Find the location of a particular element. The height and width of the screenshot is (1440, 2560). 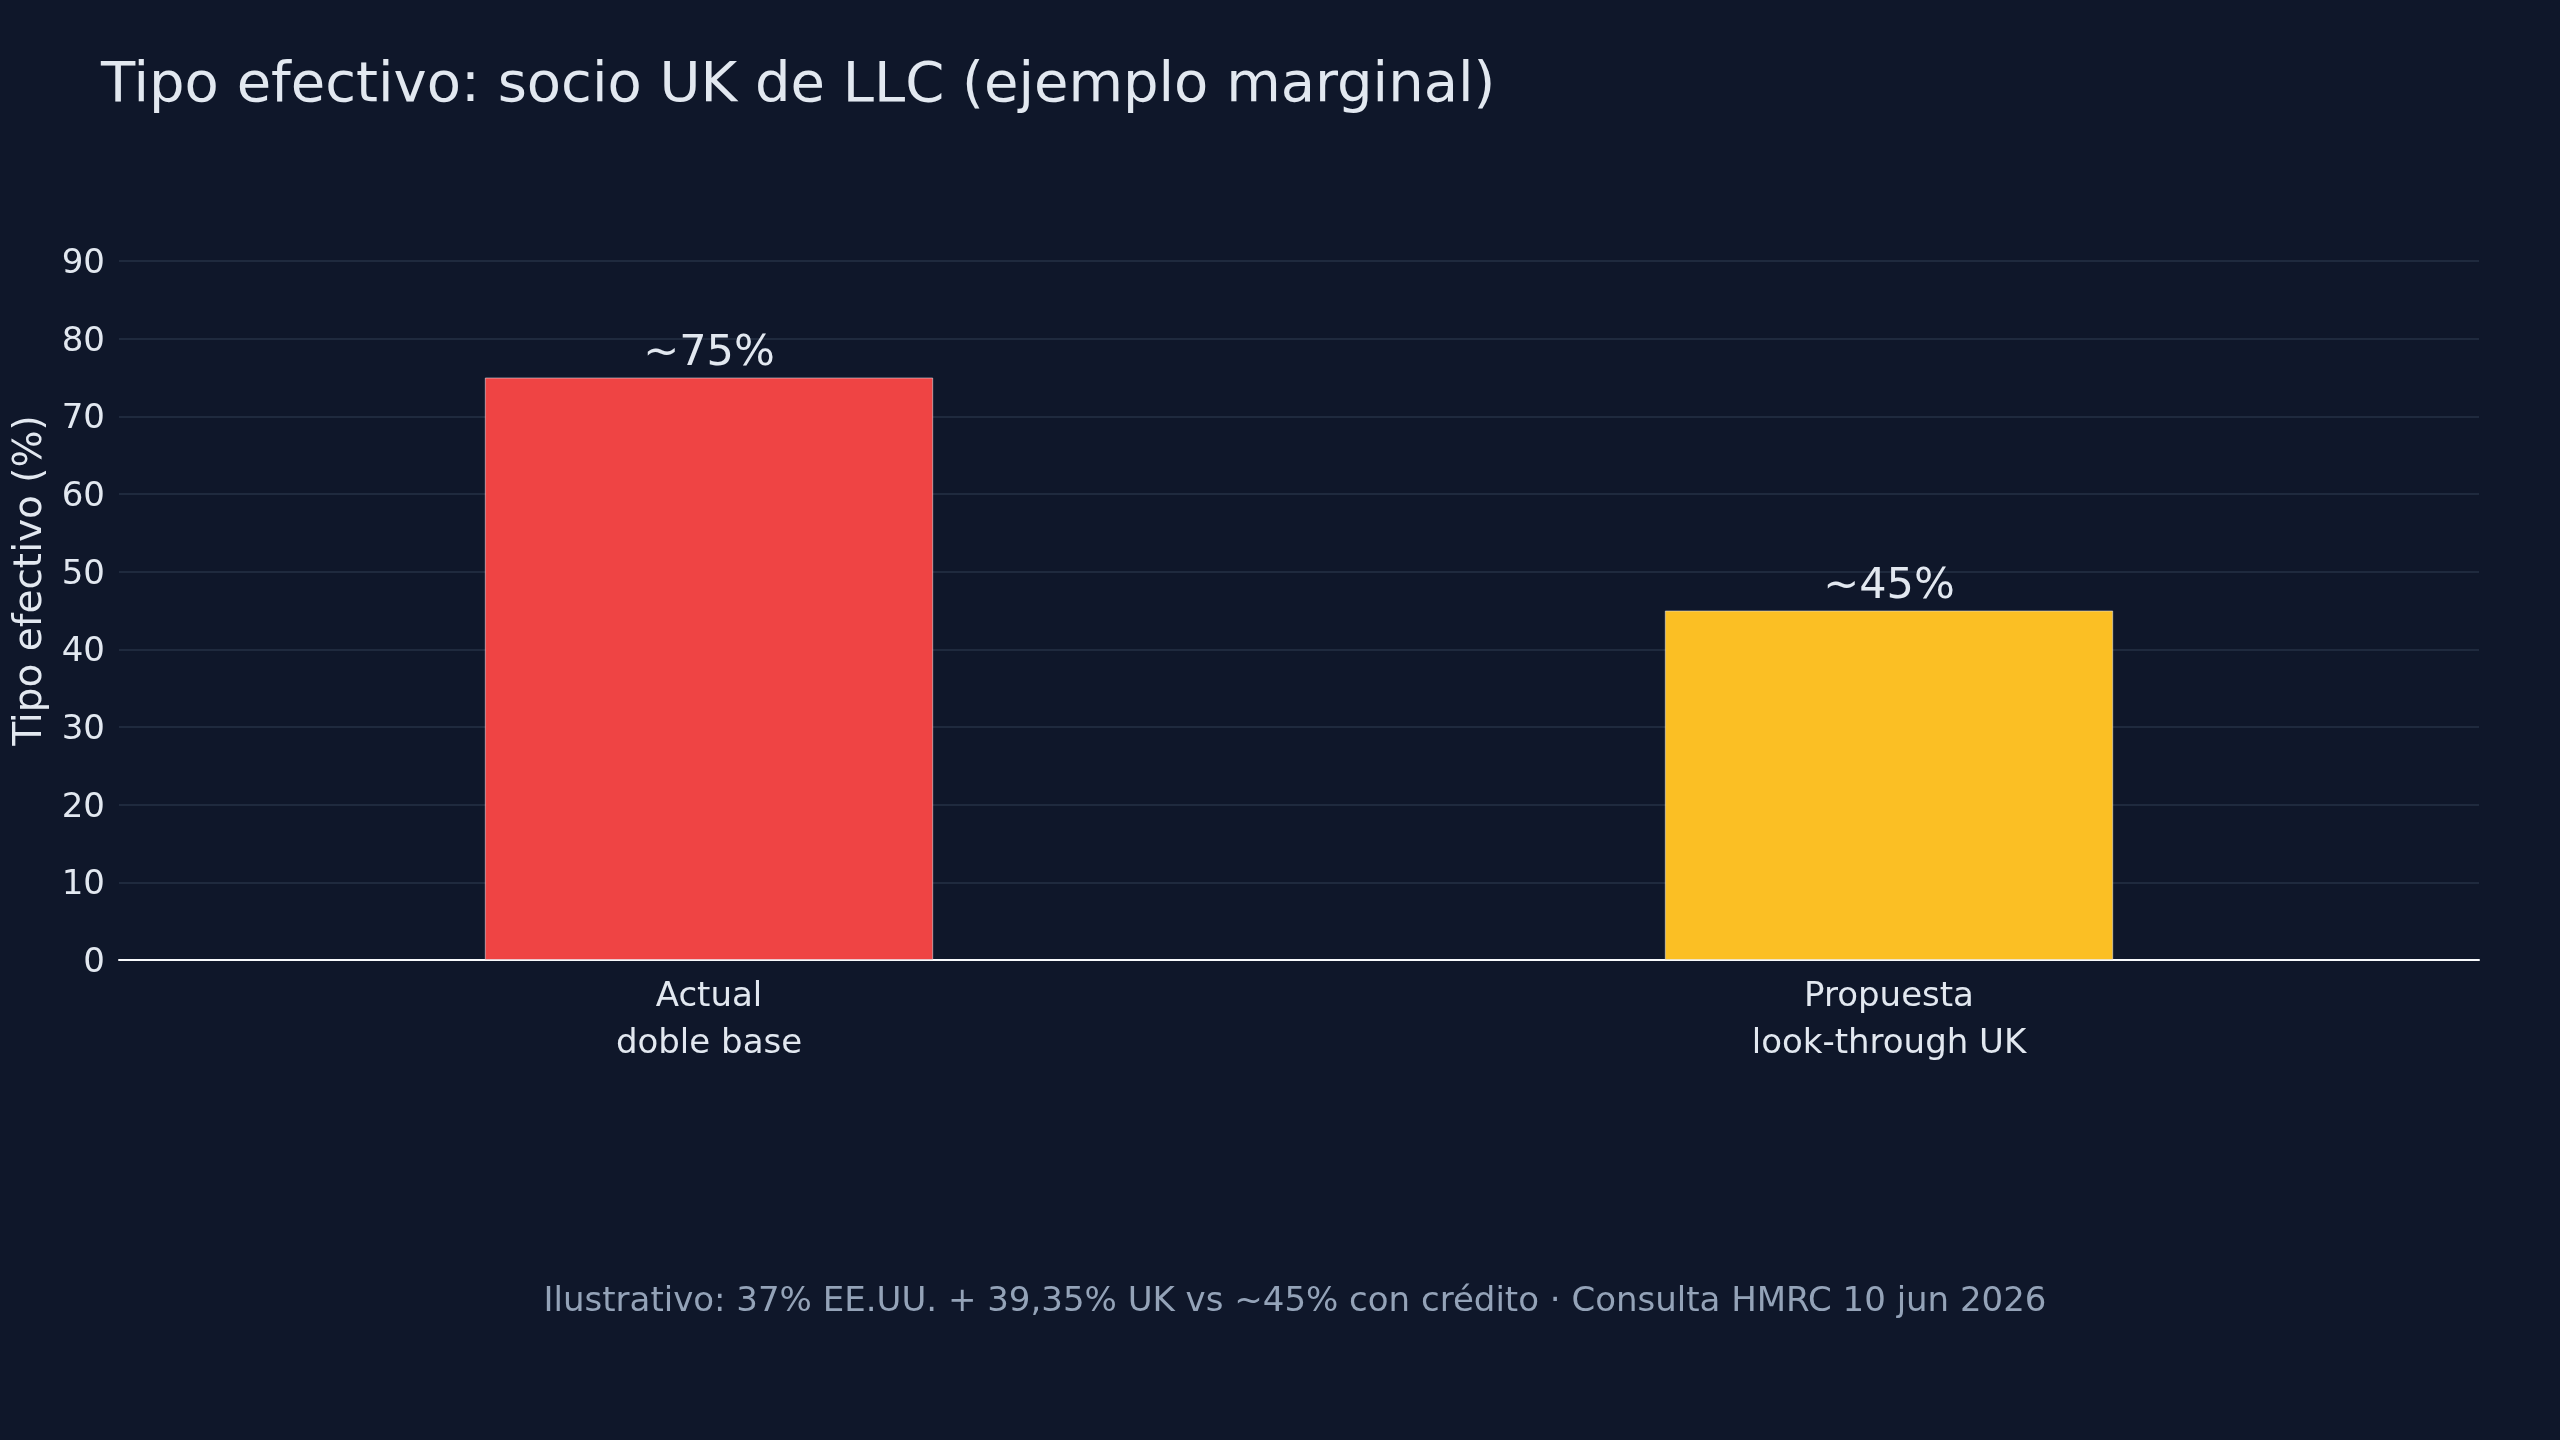

y-tick-label: 90 is located at coordinates (83, 261).